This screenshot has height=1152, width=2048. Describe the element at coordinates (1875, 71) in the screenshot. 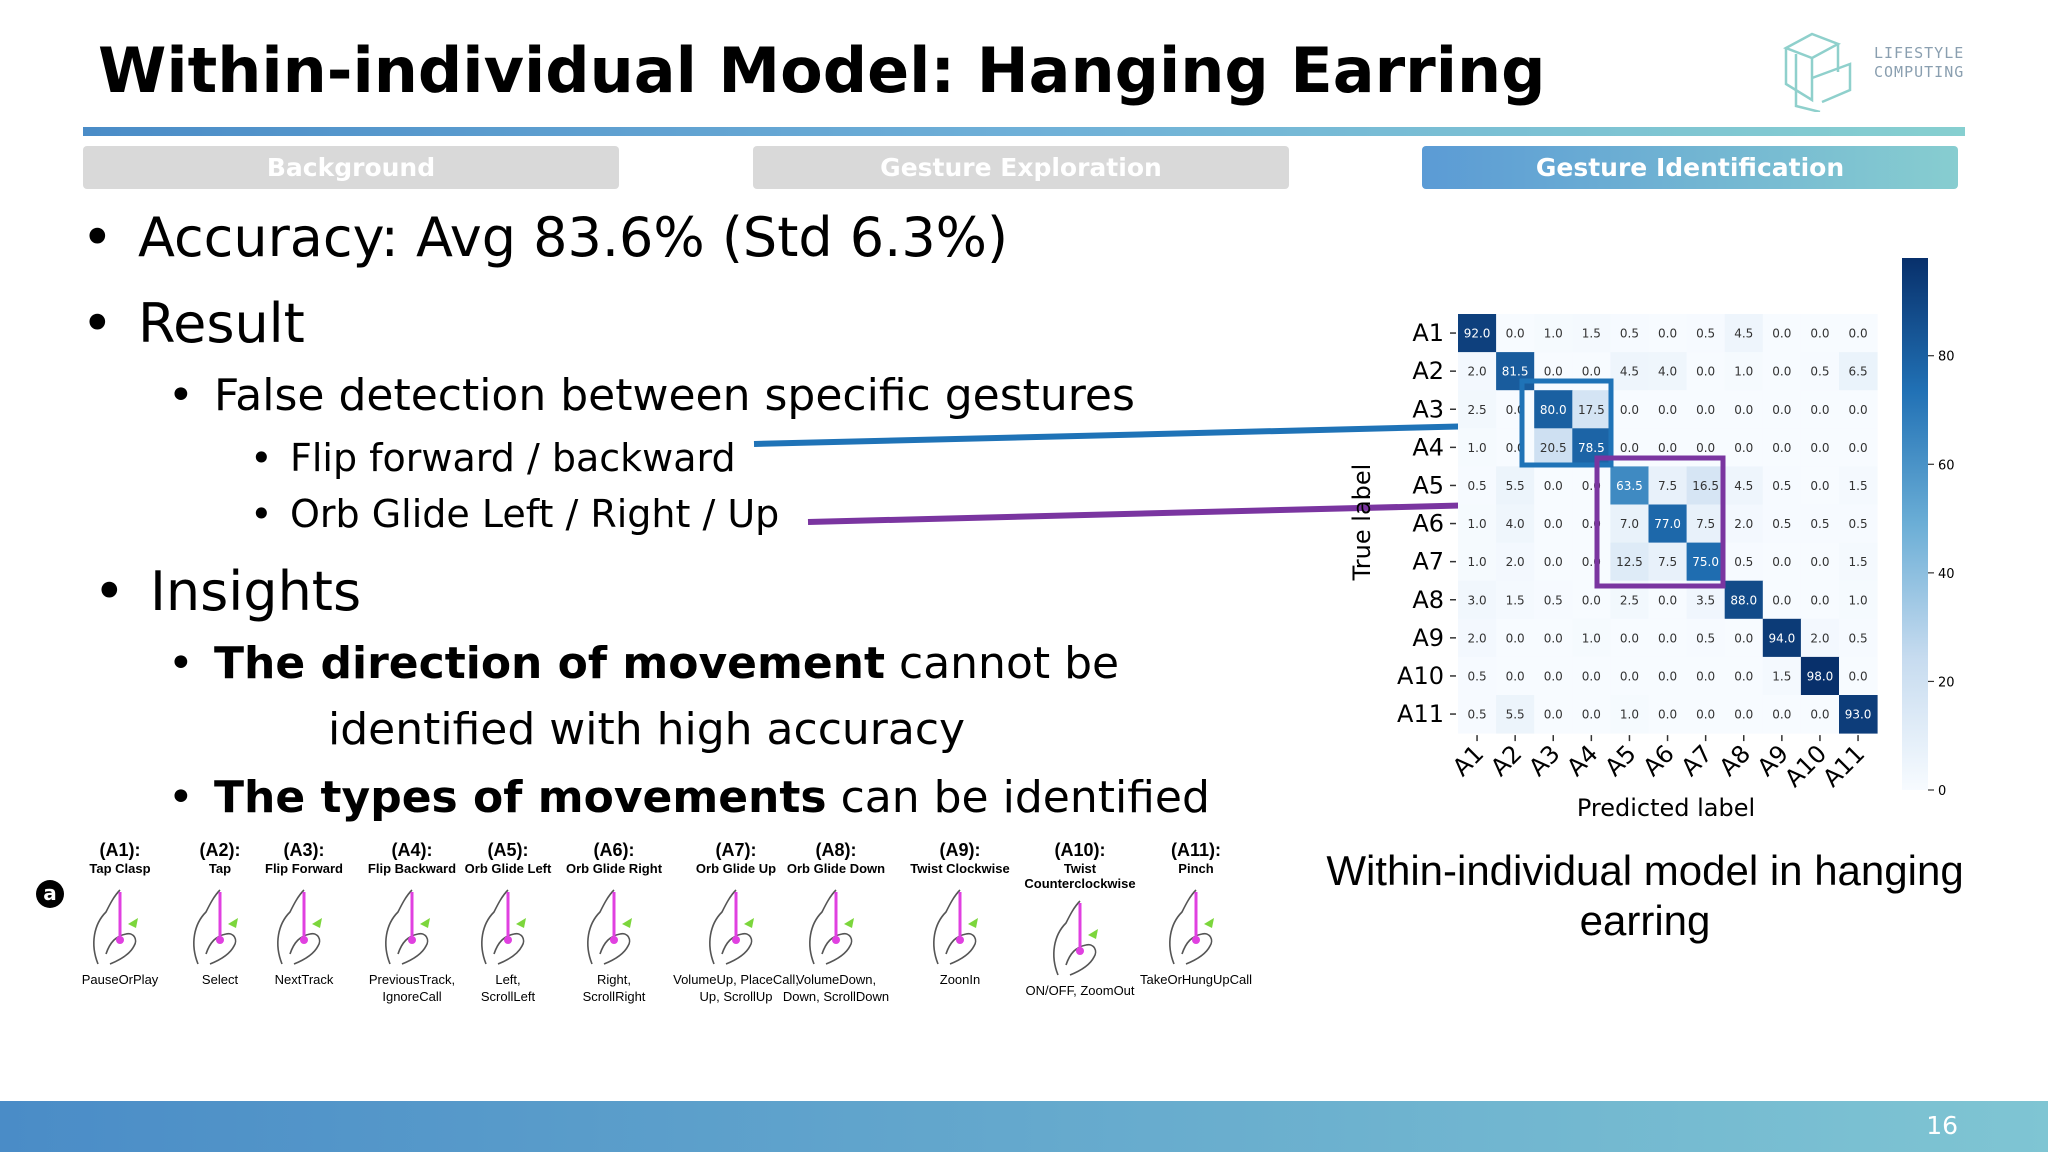

I see `lifestyle-computing-logo: LIFESTYLE COMPUTING` at that location.